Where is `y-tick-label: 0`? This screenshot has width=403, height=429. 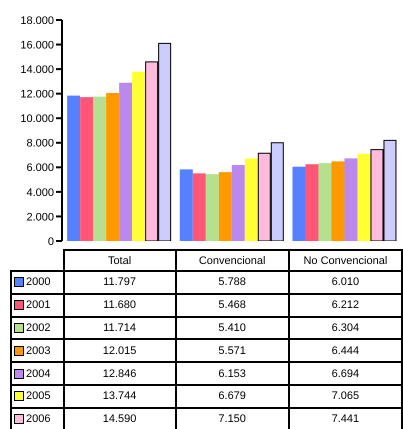 y-tick-label: 0 is located at coordinates (51, 242).